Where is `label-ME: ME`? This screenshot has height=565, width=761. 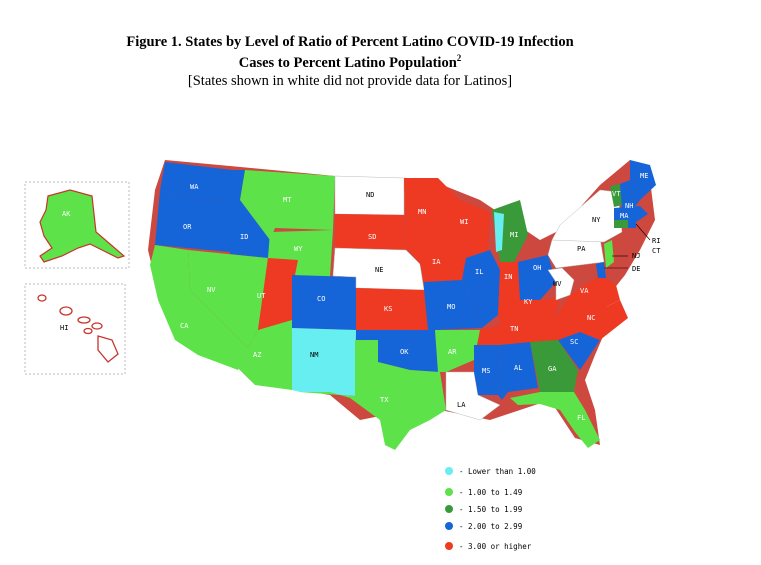 label-ME: ME is located at coordinates (644, 176).